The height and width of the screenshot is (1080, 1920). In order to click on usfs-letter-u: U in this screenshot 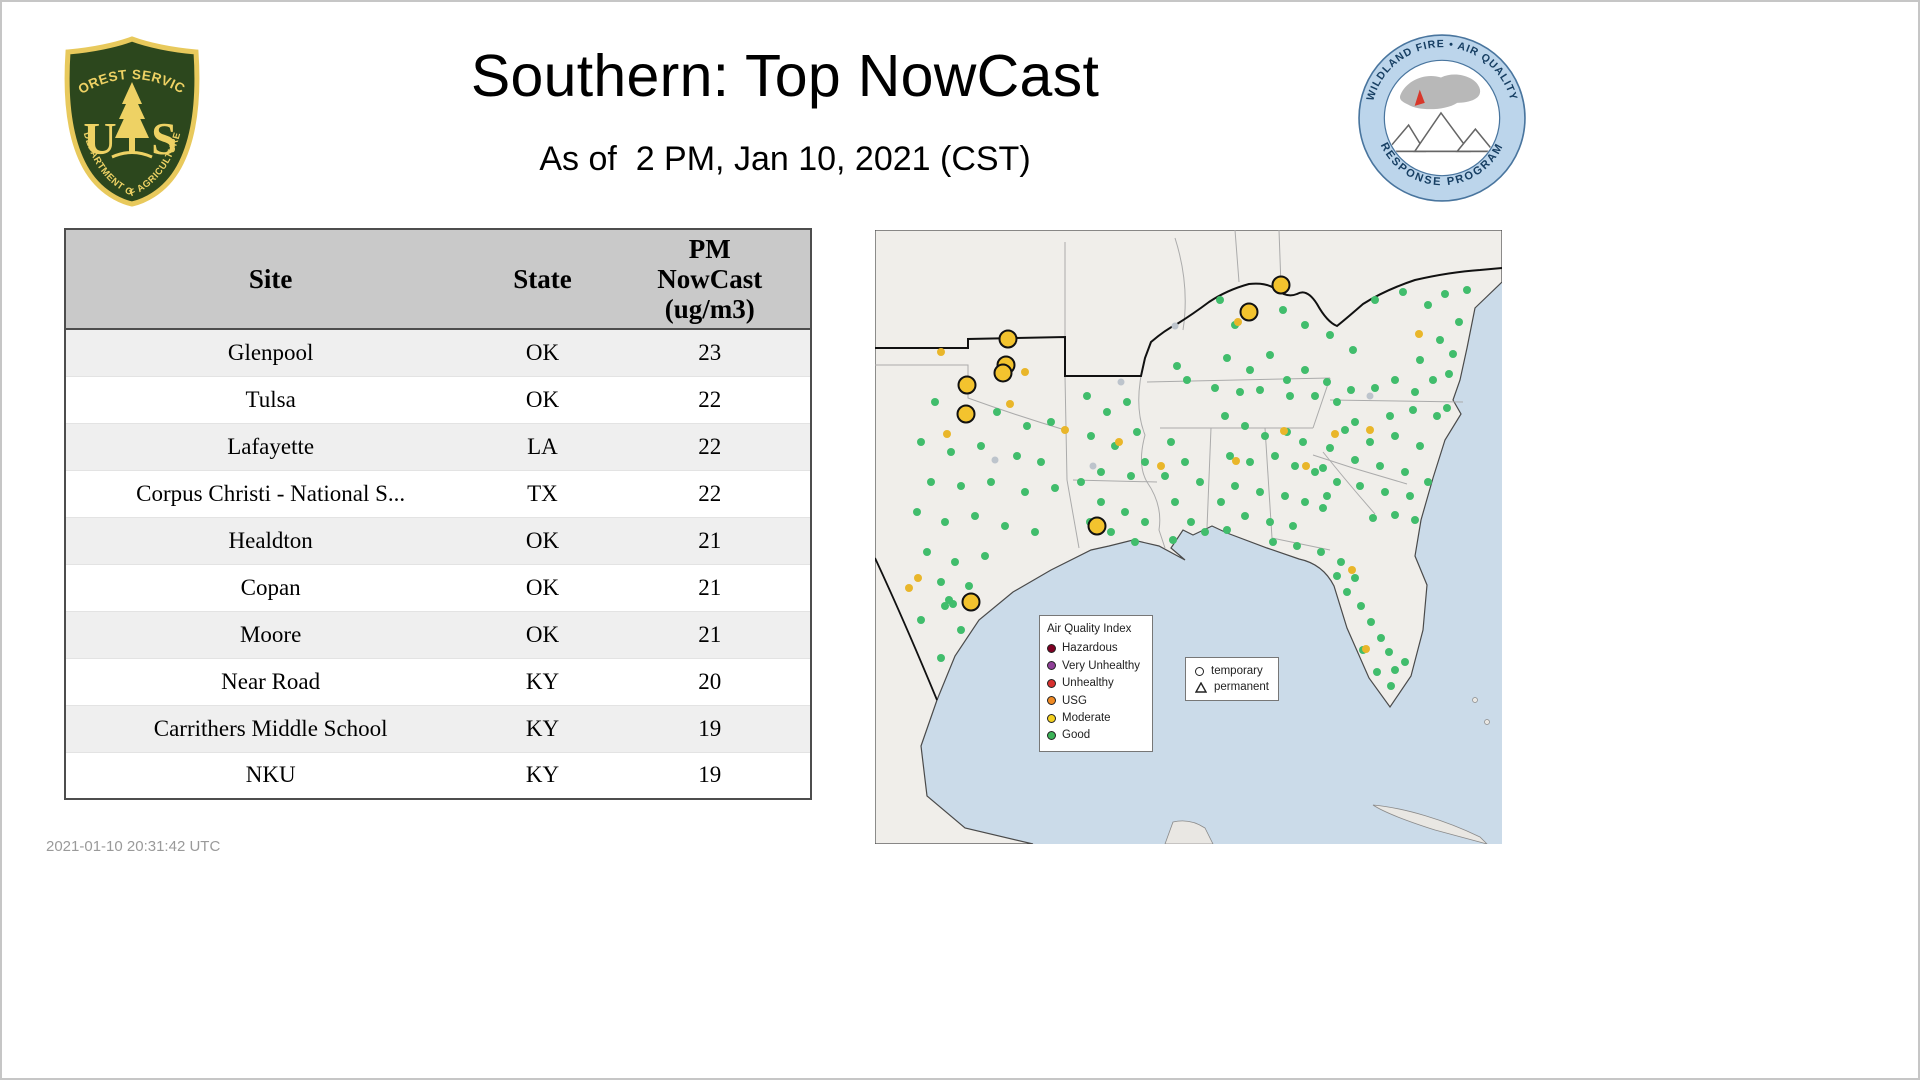, I will do `click(99, 138)`.